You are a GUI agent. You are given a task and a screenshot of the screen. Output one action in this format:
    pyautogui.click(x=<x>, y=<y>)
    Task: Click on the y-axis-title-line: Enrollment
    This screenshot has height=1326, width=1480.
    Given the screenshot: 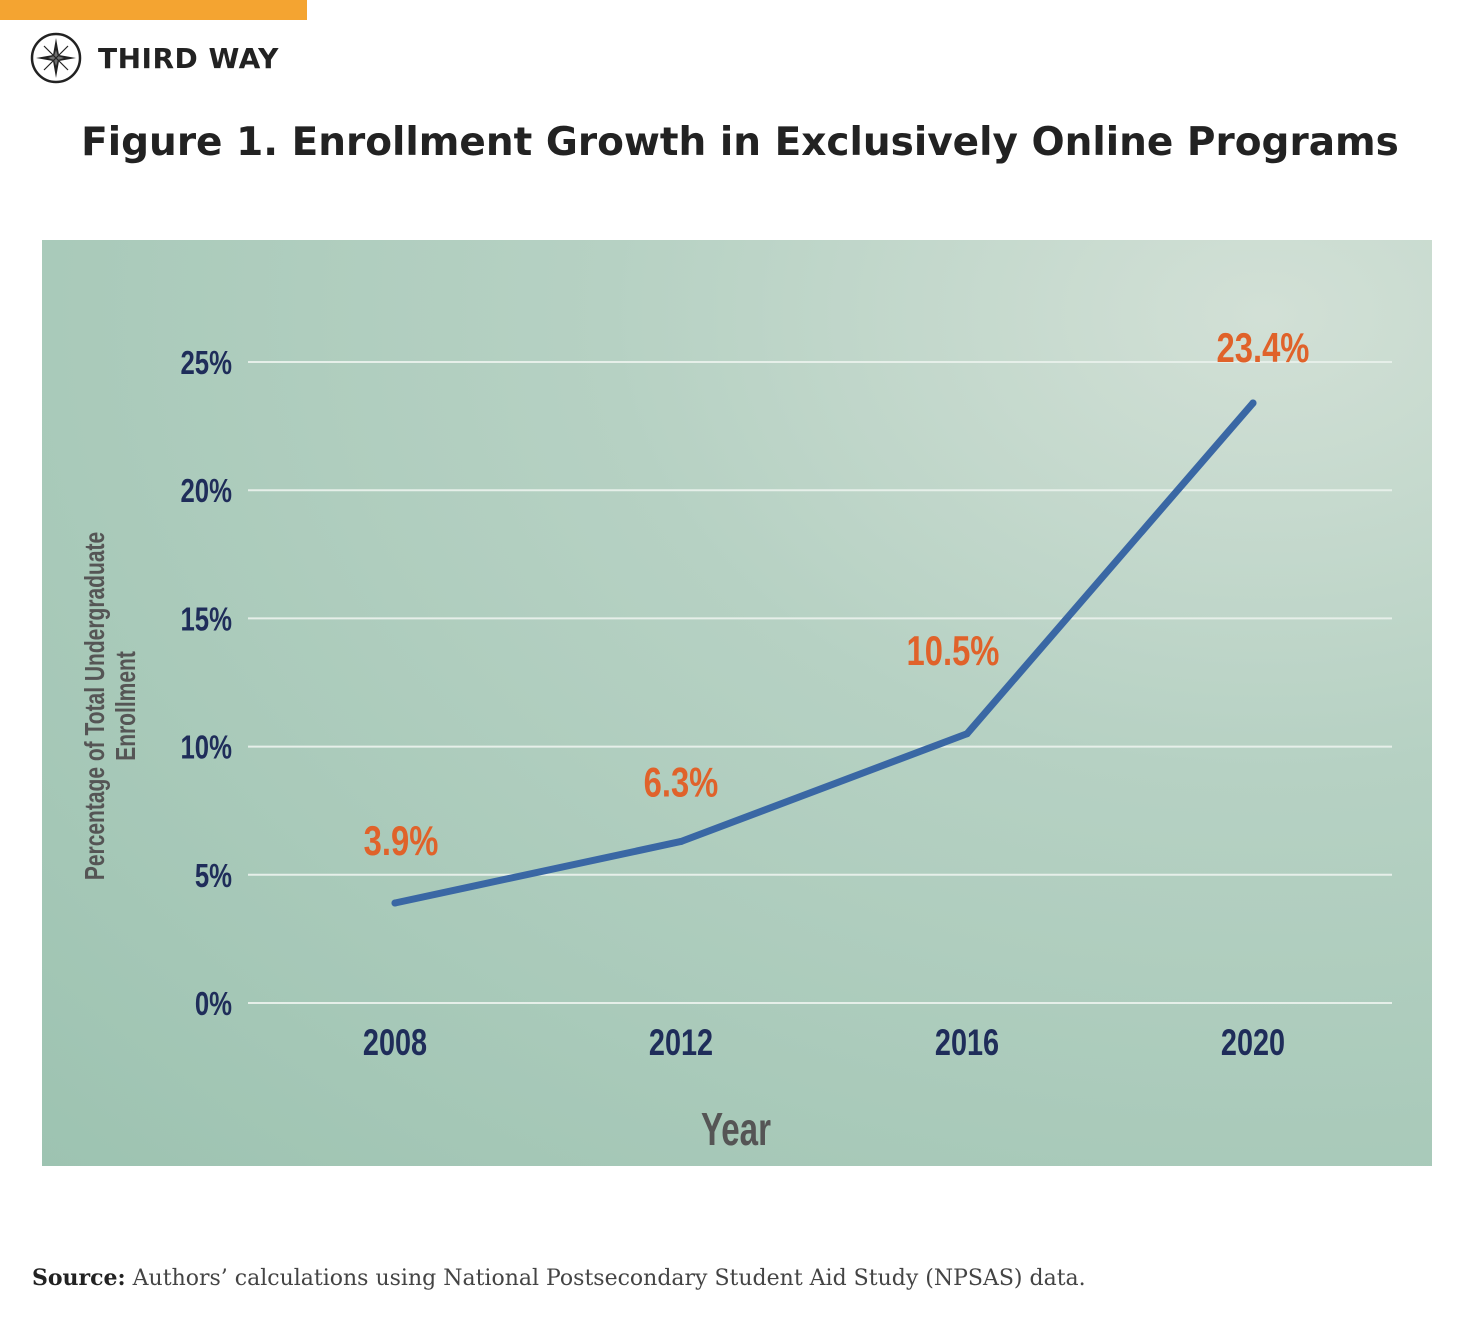 What is the action you would take?
    pyautogui.click(x=126, y=706)
    